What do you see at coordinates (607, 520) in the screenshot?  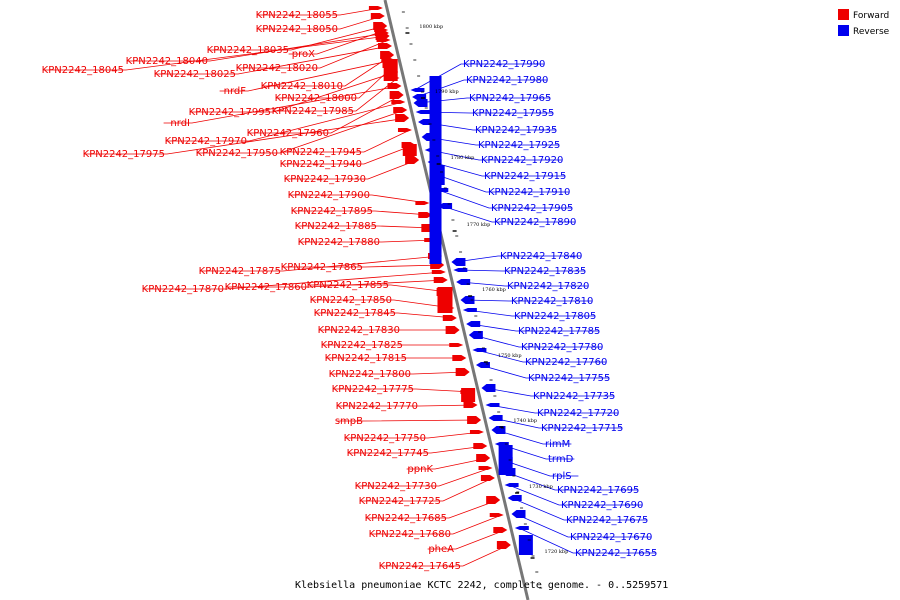 I see `gene-label-reverse: KPN2242_17675` at bounding box center [607, 520].